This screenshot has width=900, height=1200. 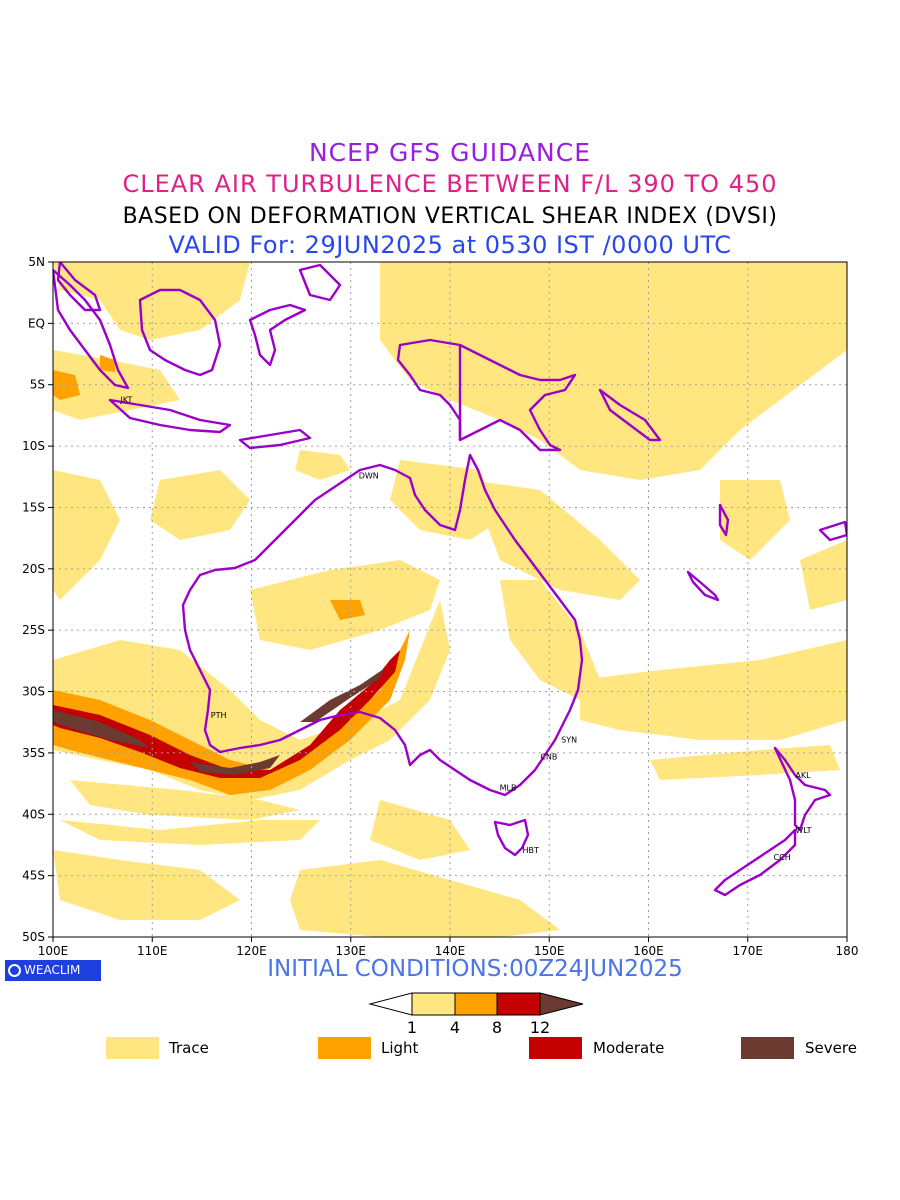 What do you see at coordinates (782, 857) in the screenshot?
I see `station-label-cch: CCH` at bounding box center [782, 857].